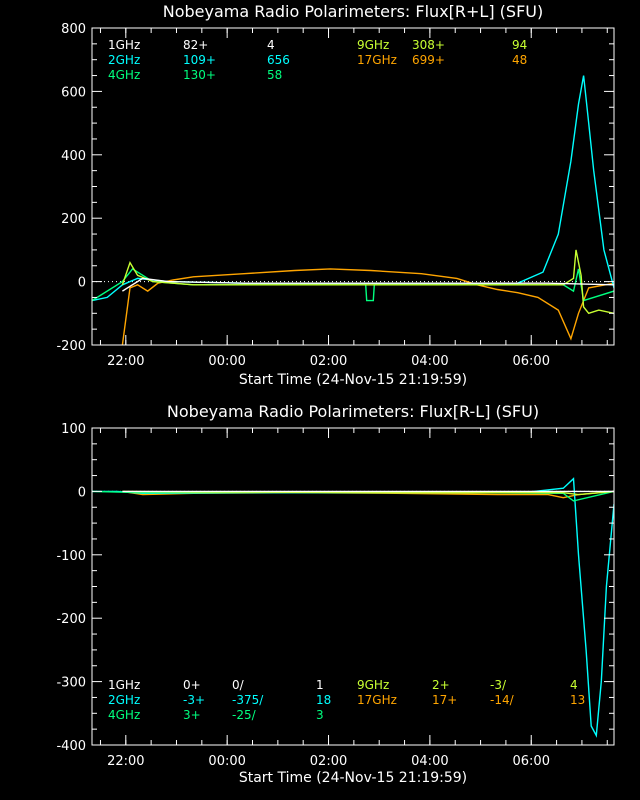 The width and height of the screenshot is (640, 800). Describe the element at coordinates (71, 683) in the screenshot. I see `y-tick-label: -300` at that location.